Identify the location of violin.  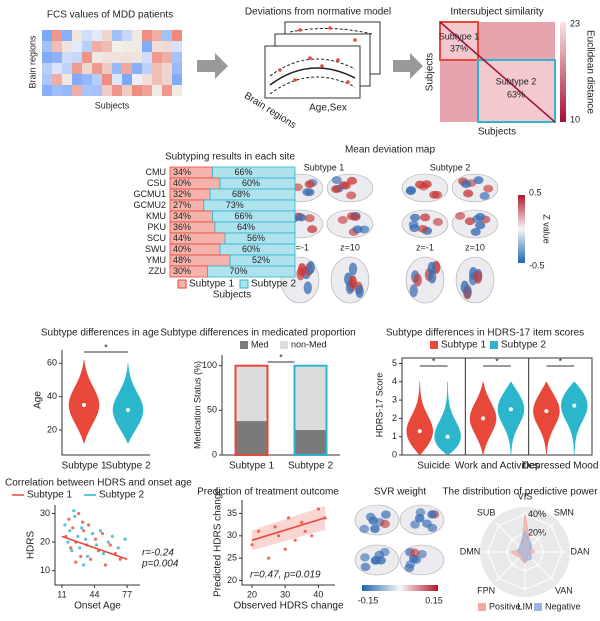
(84, 402).